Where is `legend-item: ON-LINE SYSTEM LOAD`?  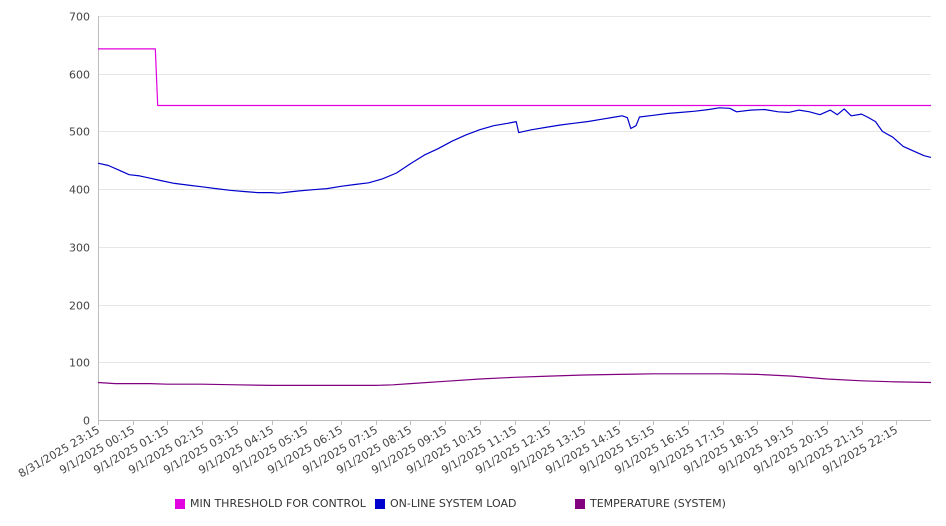 legend-item: ON-LINE SYSTEM LOAD is located at coordinates (445, 503).